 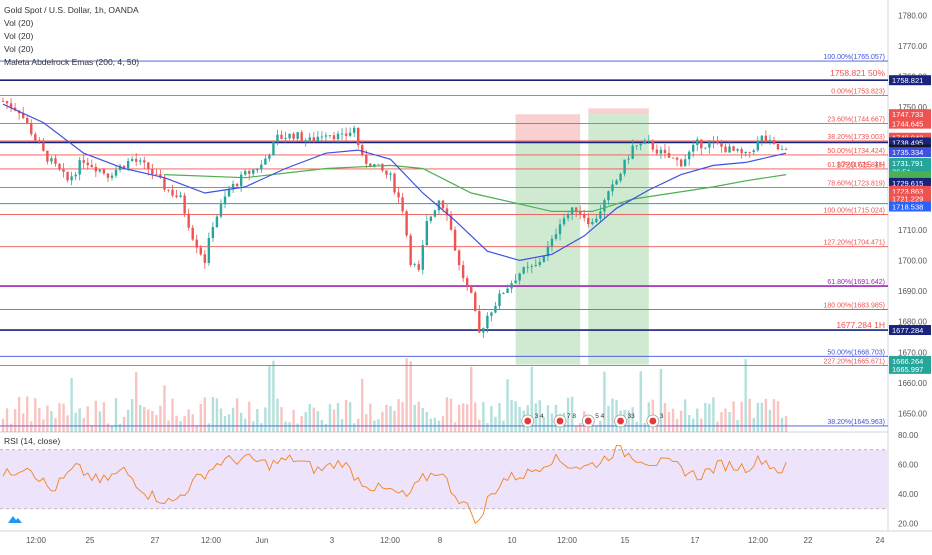 I want to click on indicator-vol-3: Vol (20), so click(x=19, y=49).